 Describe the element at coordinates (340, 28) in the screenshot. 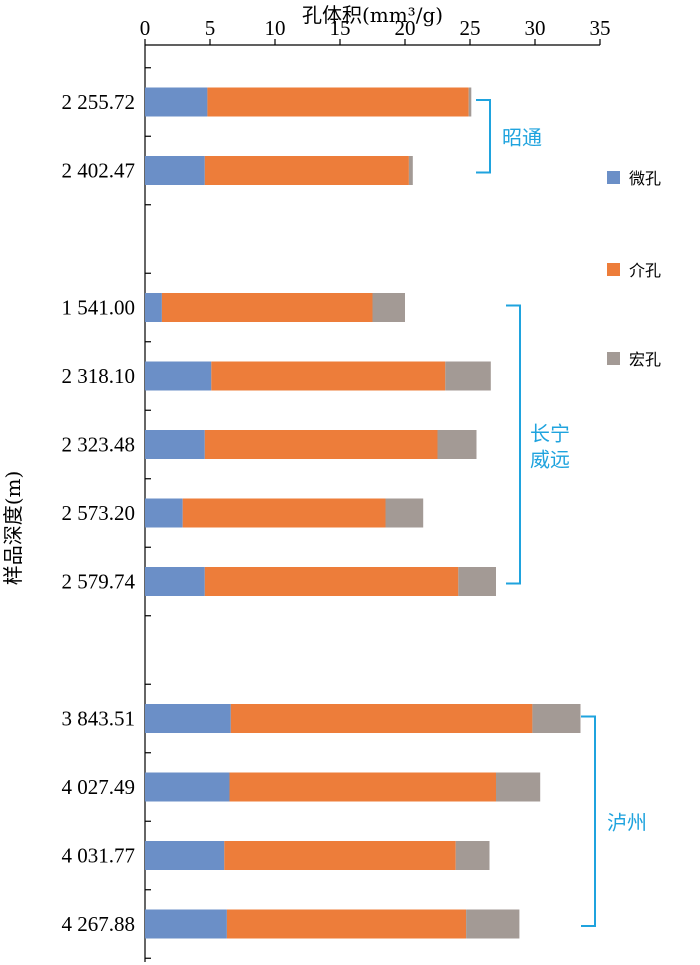

I see `x-tick-label: 15` at that location.